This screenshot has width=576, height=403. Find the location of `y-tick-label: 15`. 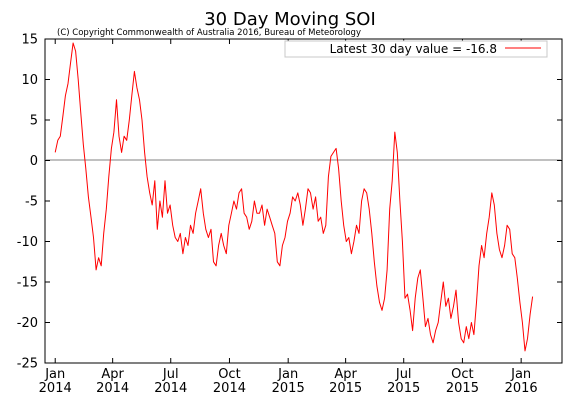

y-tick-label: 15 is located at coordinates (29, 40).